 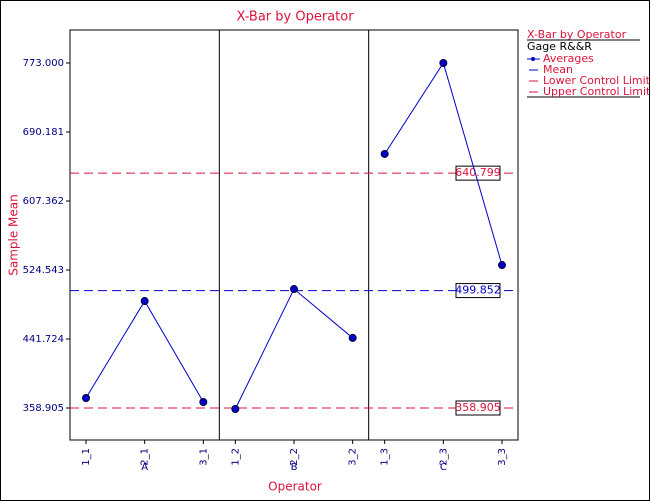 What do you see at coordinates (596, 80) in the screenshot?
I see `legend-label: Lower Control Limit` at bounding box center [596, 80].